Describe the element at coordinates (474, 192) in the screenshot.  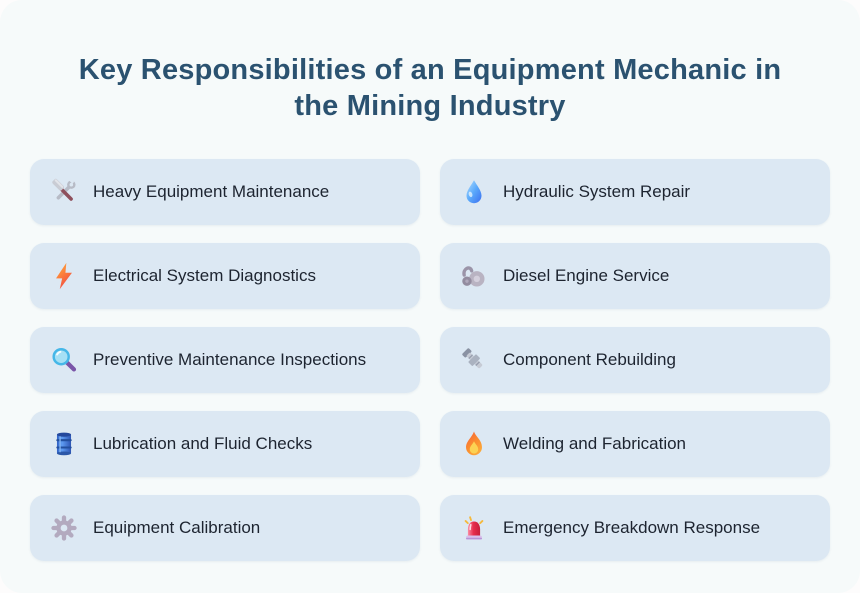
I see `water-droplet-icon` at that location.